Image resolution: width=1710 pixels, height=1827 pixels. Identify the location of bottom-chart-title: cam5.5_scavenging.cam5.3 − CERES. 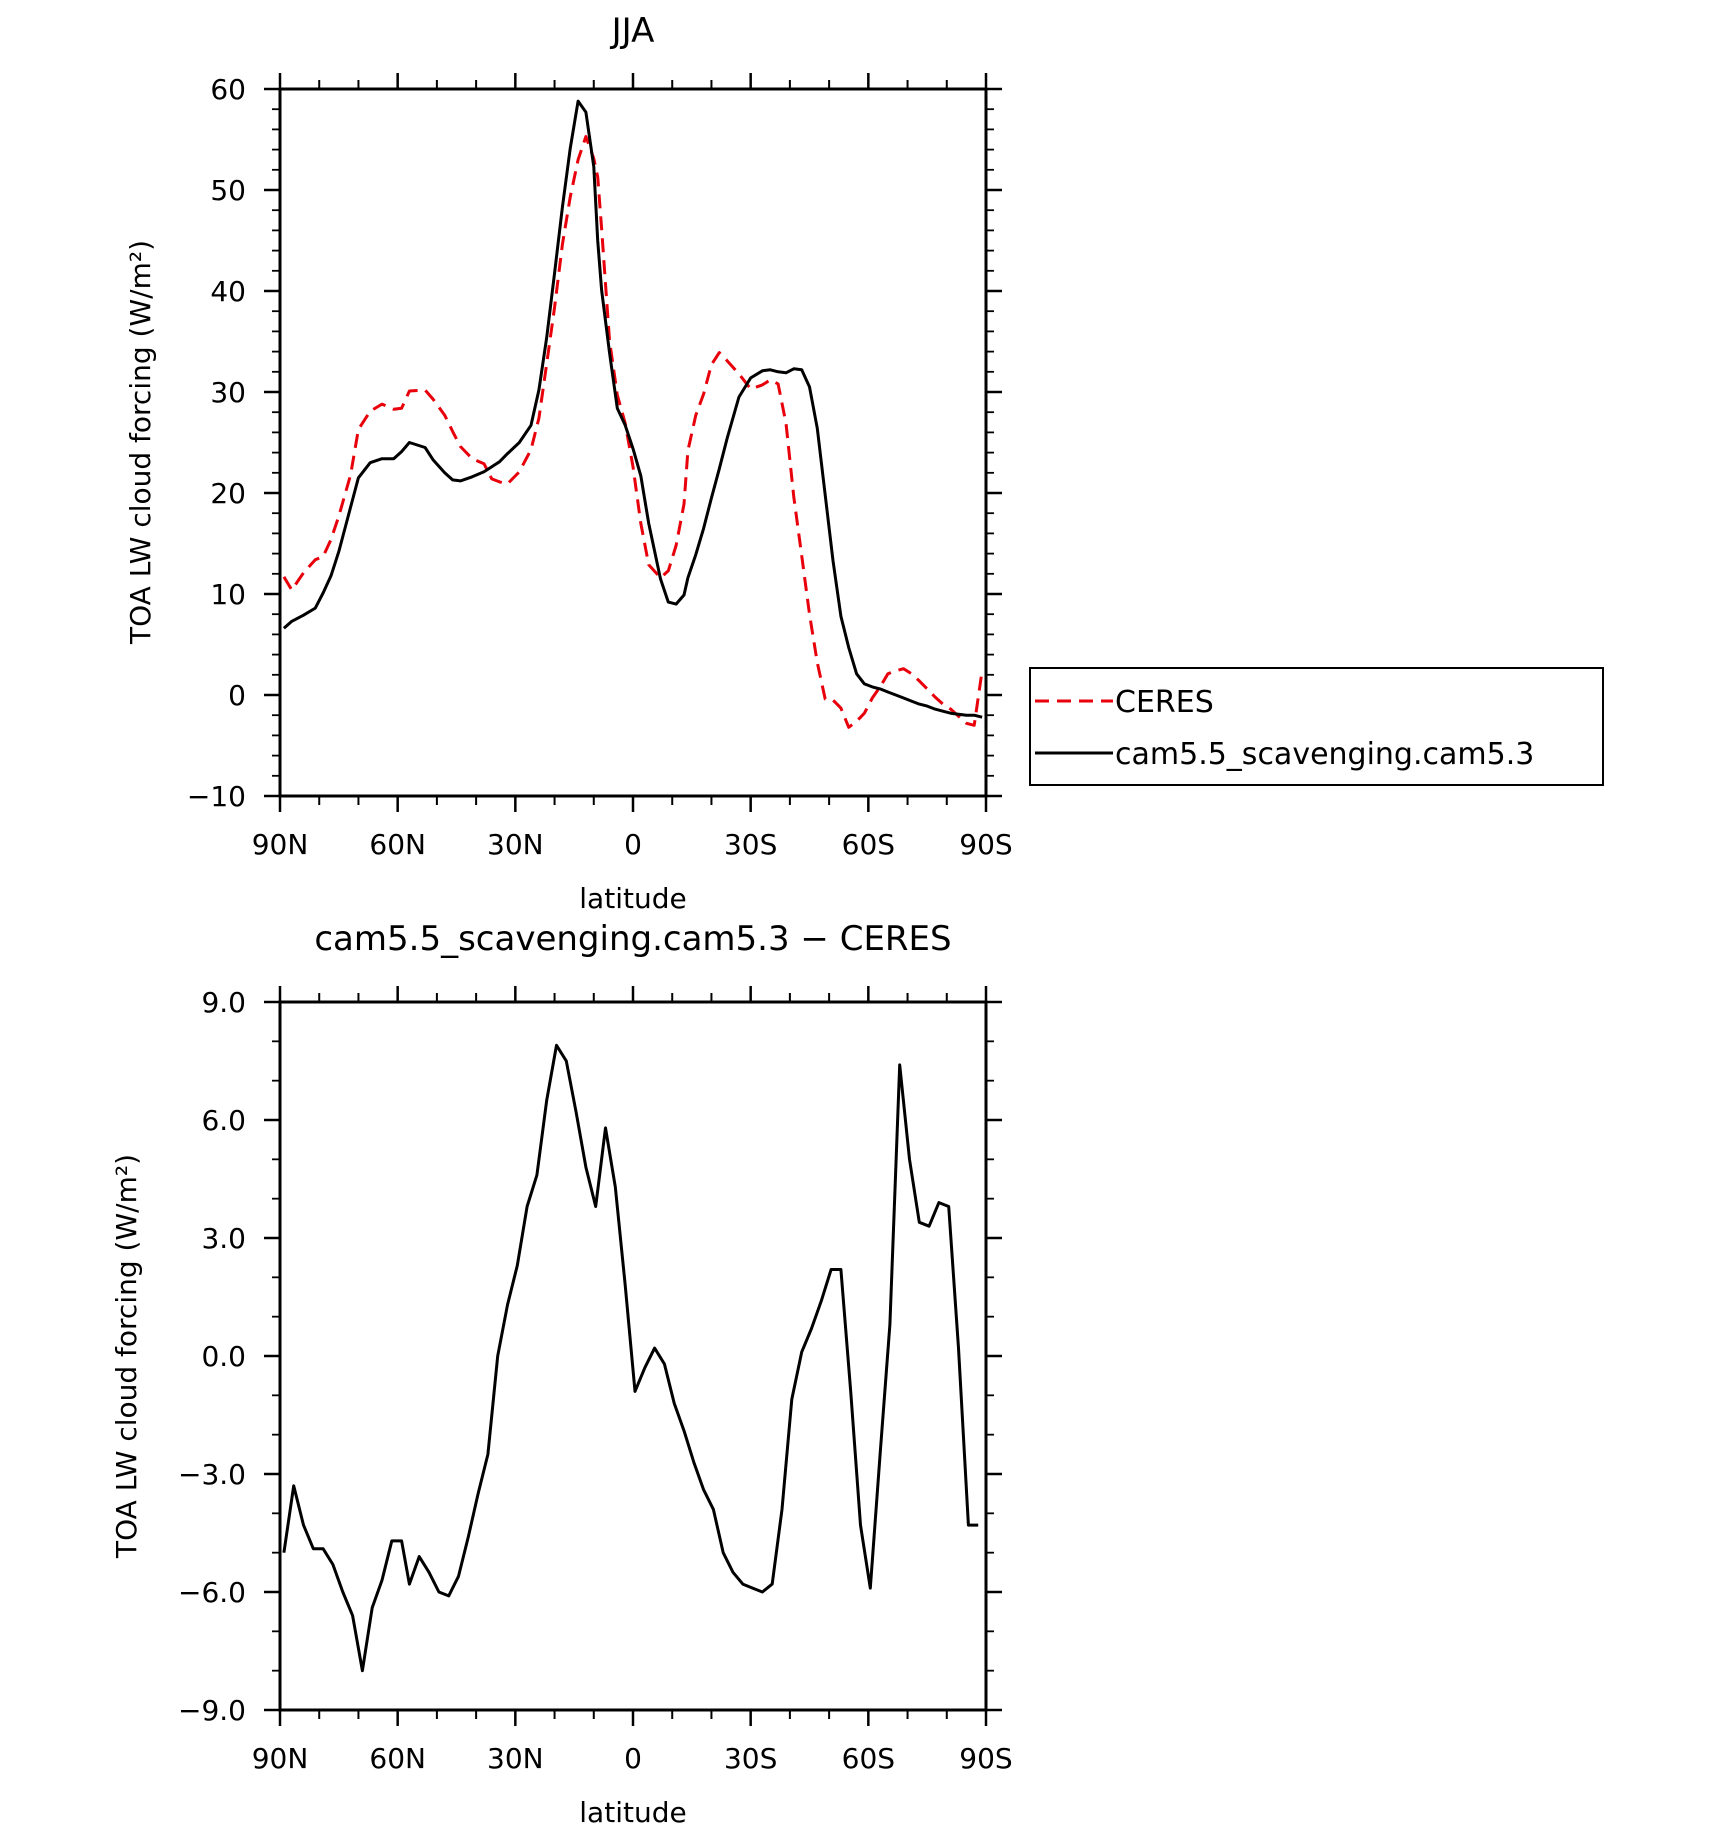
(632, 939).